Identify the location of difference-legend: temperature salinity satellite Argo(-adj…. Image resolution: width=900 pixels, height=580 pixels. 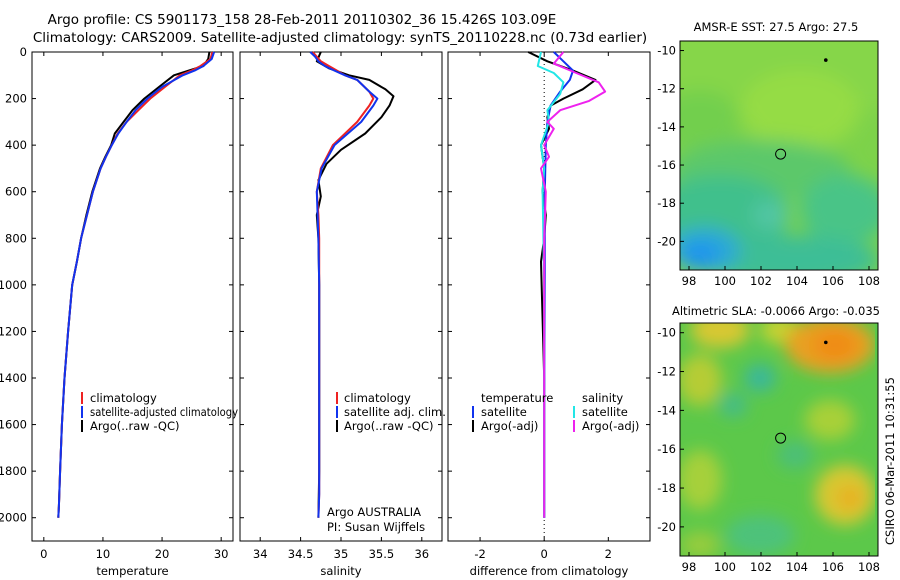
(555, 412).